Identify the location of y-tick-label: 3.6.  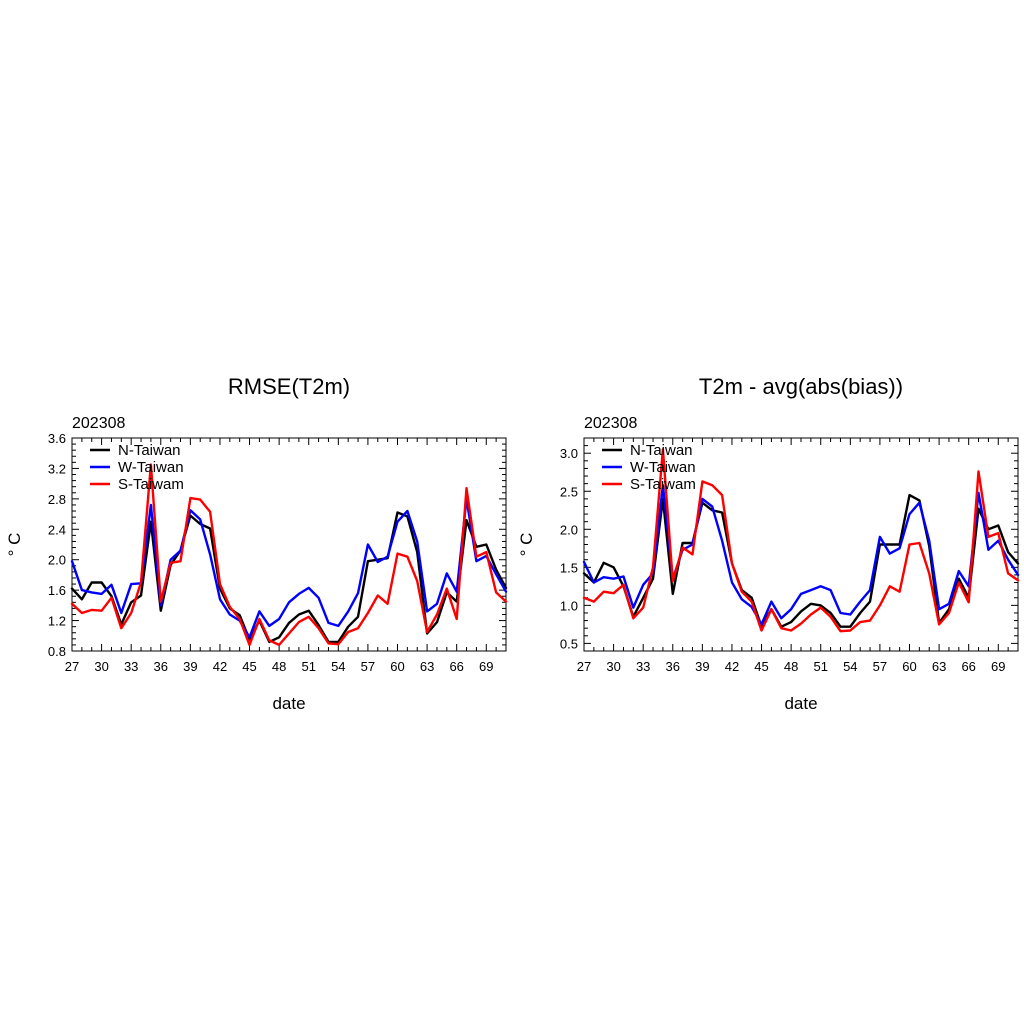
(57, 438).